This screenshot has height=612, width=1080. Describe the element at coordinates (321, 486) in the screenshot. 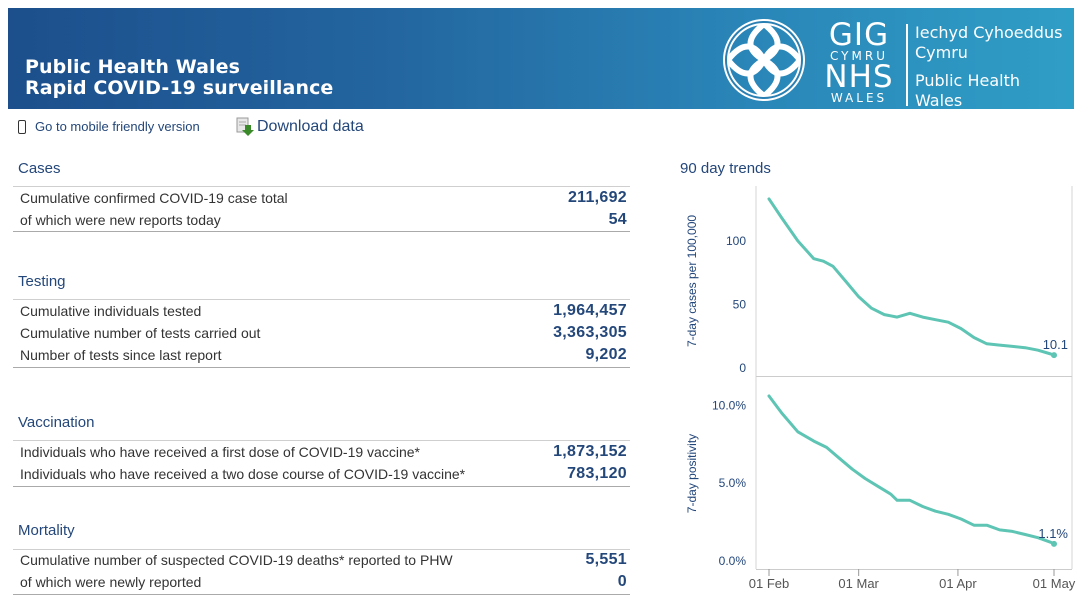

I see `vaccination-bottom-rule` at that location.